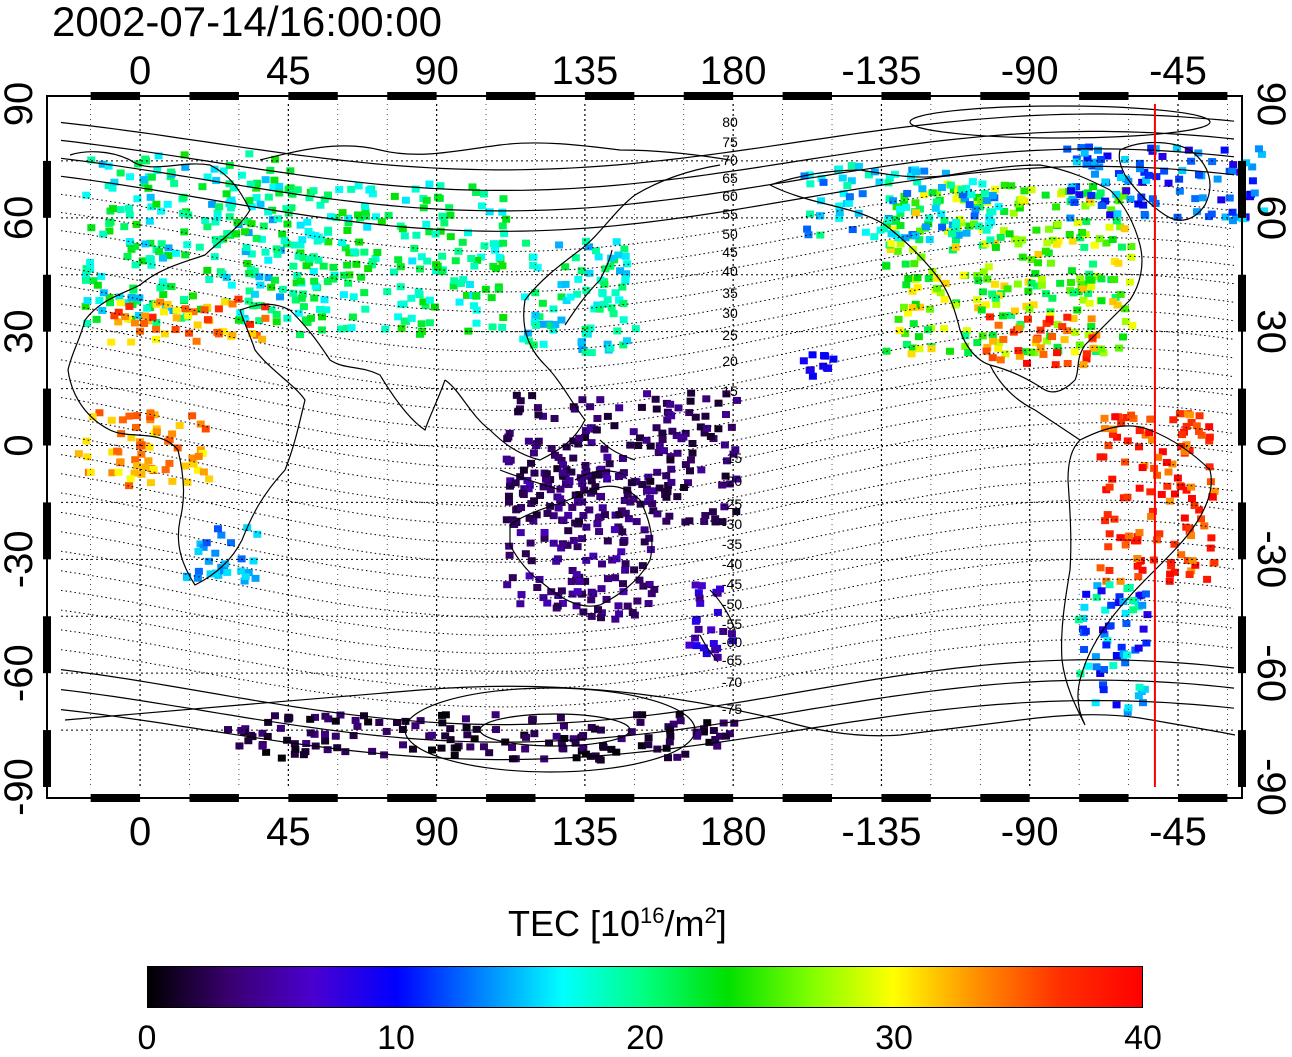  I want to click on lon-tick-label-top: -90, so click(1030, 71).